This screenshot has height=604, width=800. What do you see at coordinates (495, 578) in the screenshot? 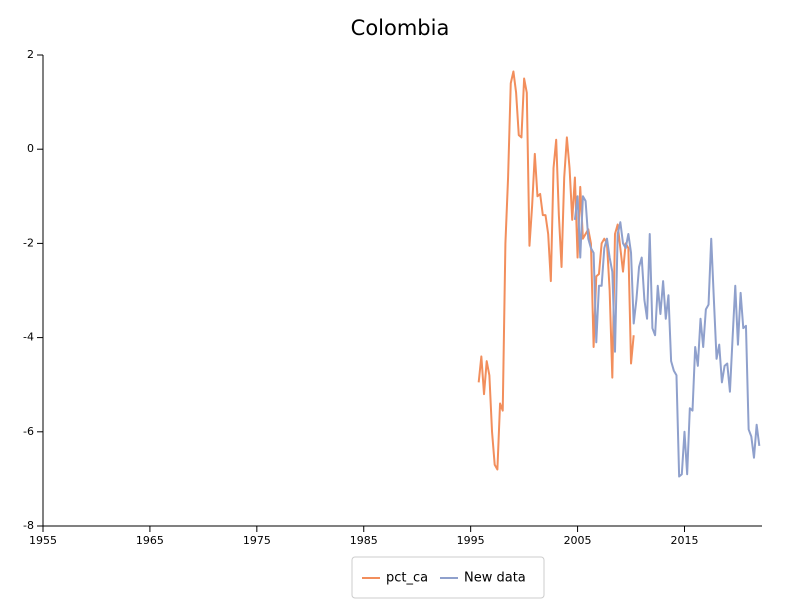
I see `legend-label: New data` at bounding box center [495, 578].